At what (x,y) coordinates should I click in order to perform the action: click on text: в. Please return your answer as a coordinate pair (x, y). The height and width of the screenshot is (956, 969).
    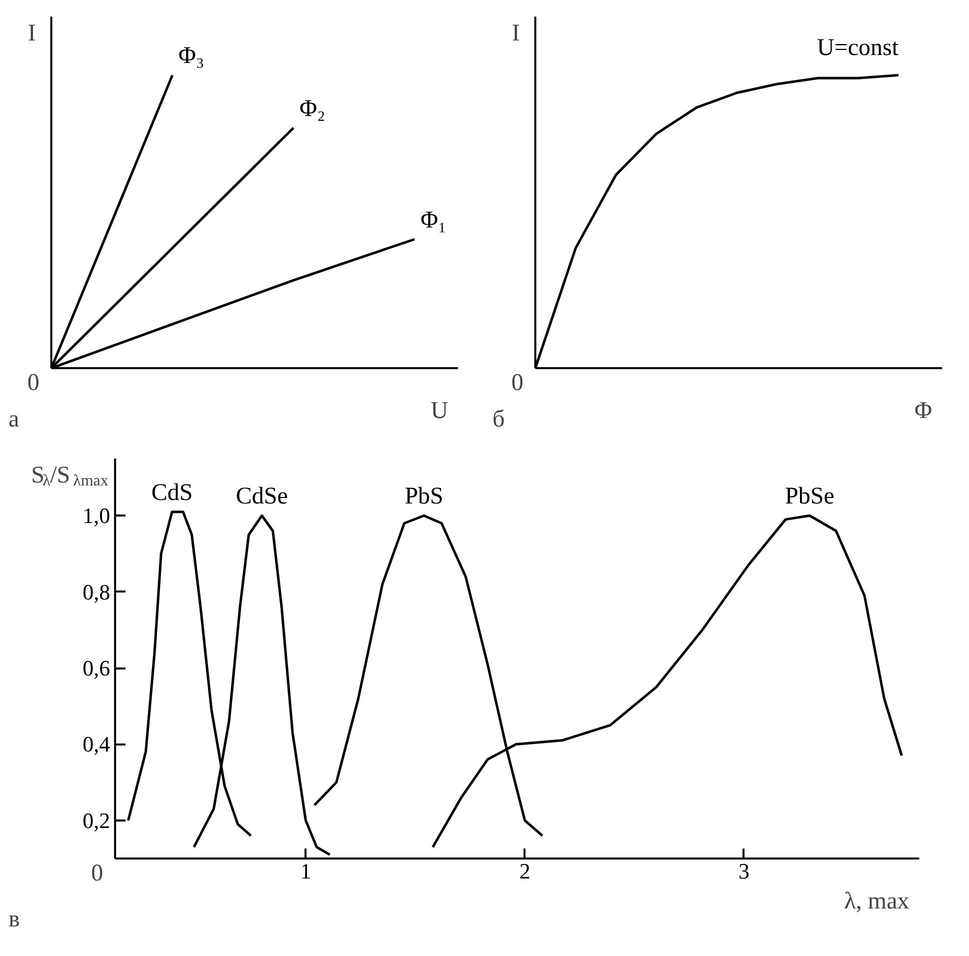
    Looking at the image, I should click on (14, 919).